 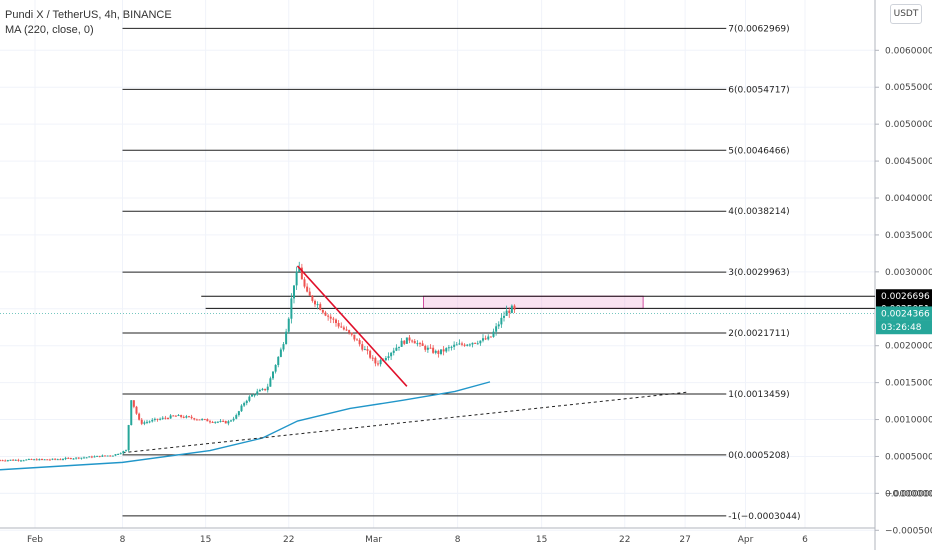 I want to click on x-tick-label: 27, so click(x=684, y=540).